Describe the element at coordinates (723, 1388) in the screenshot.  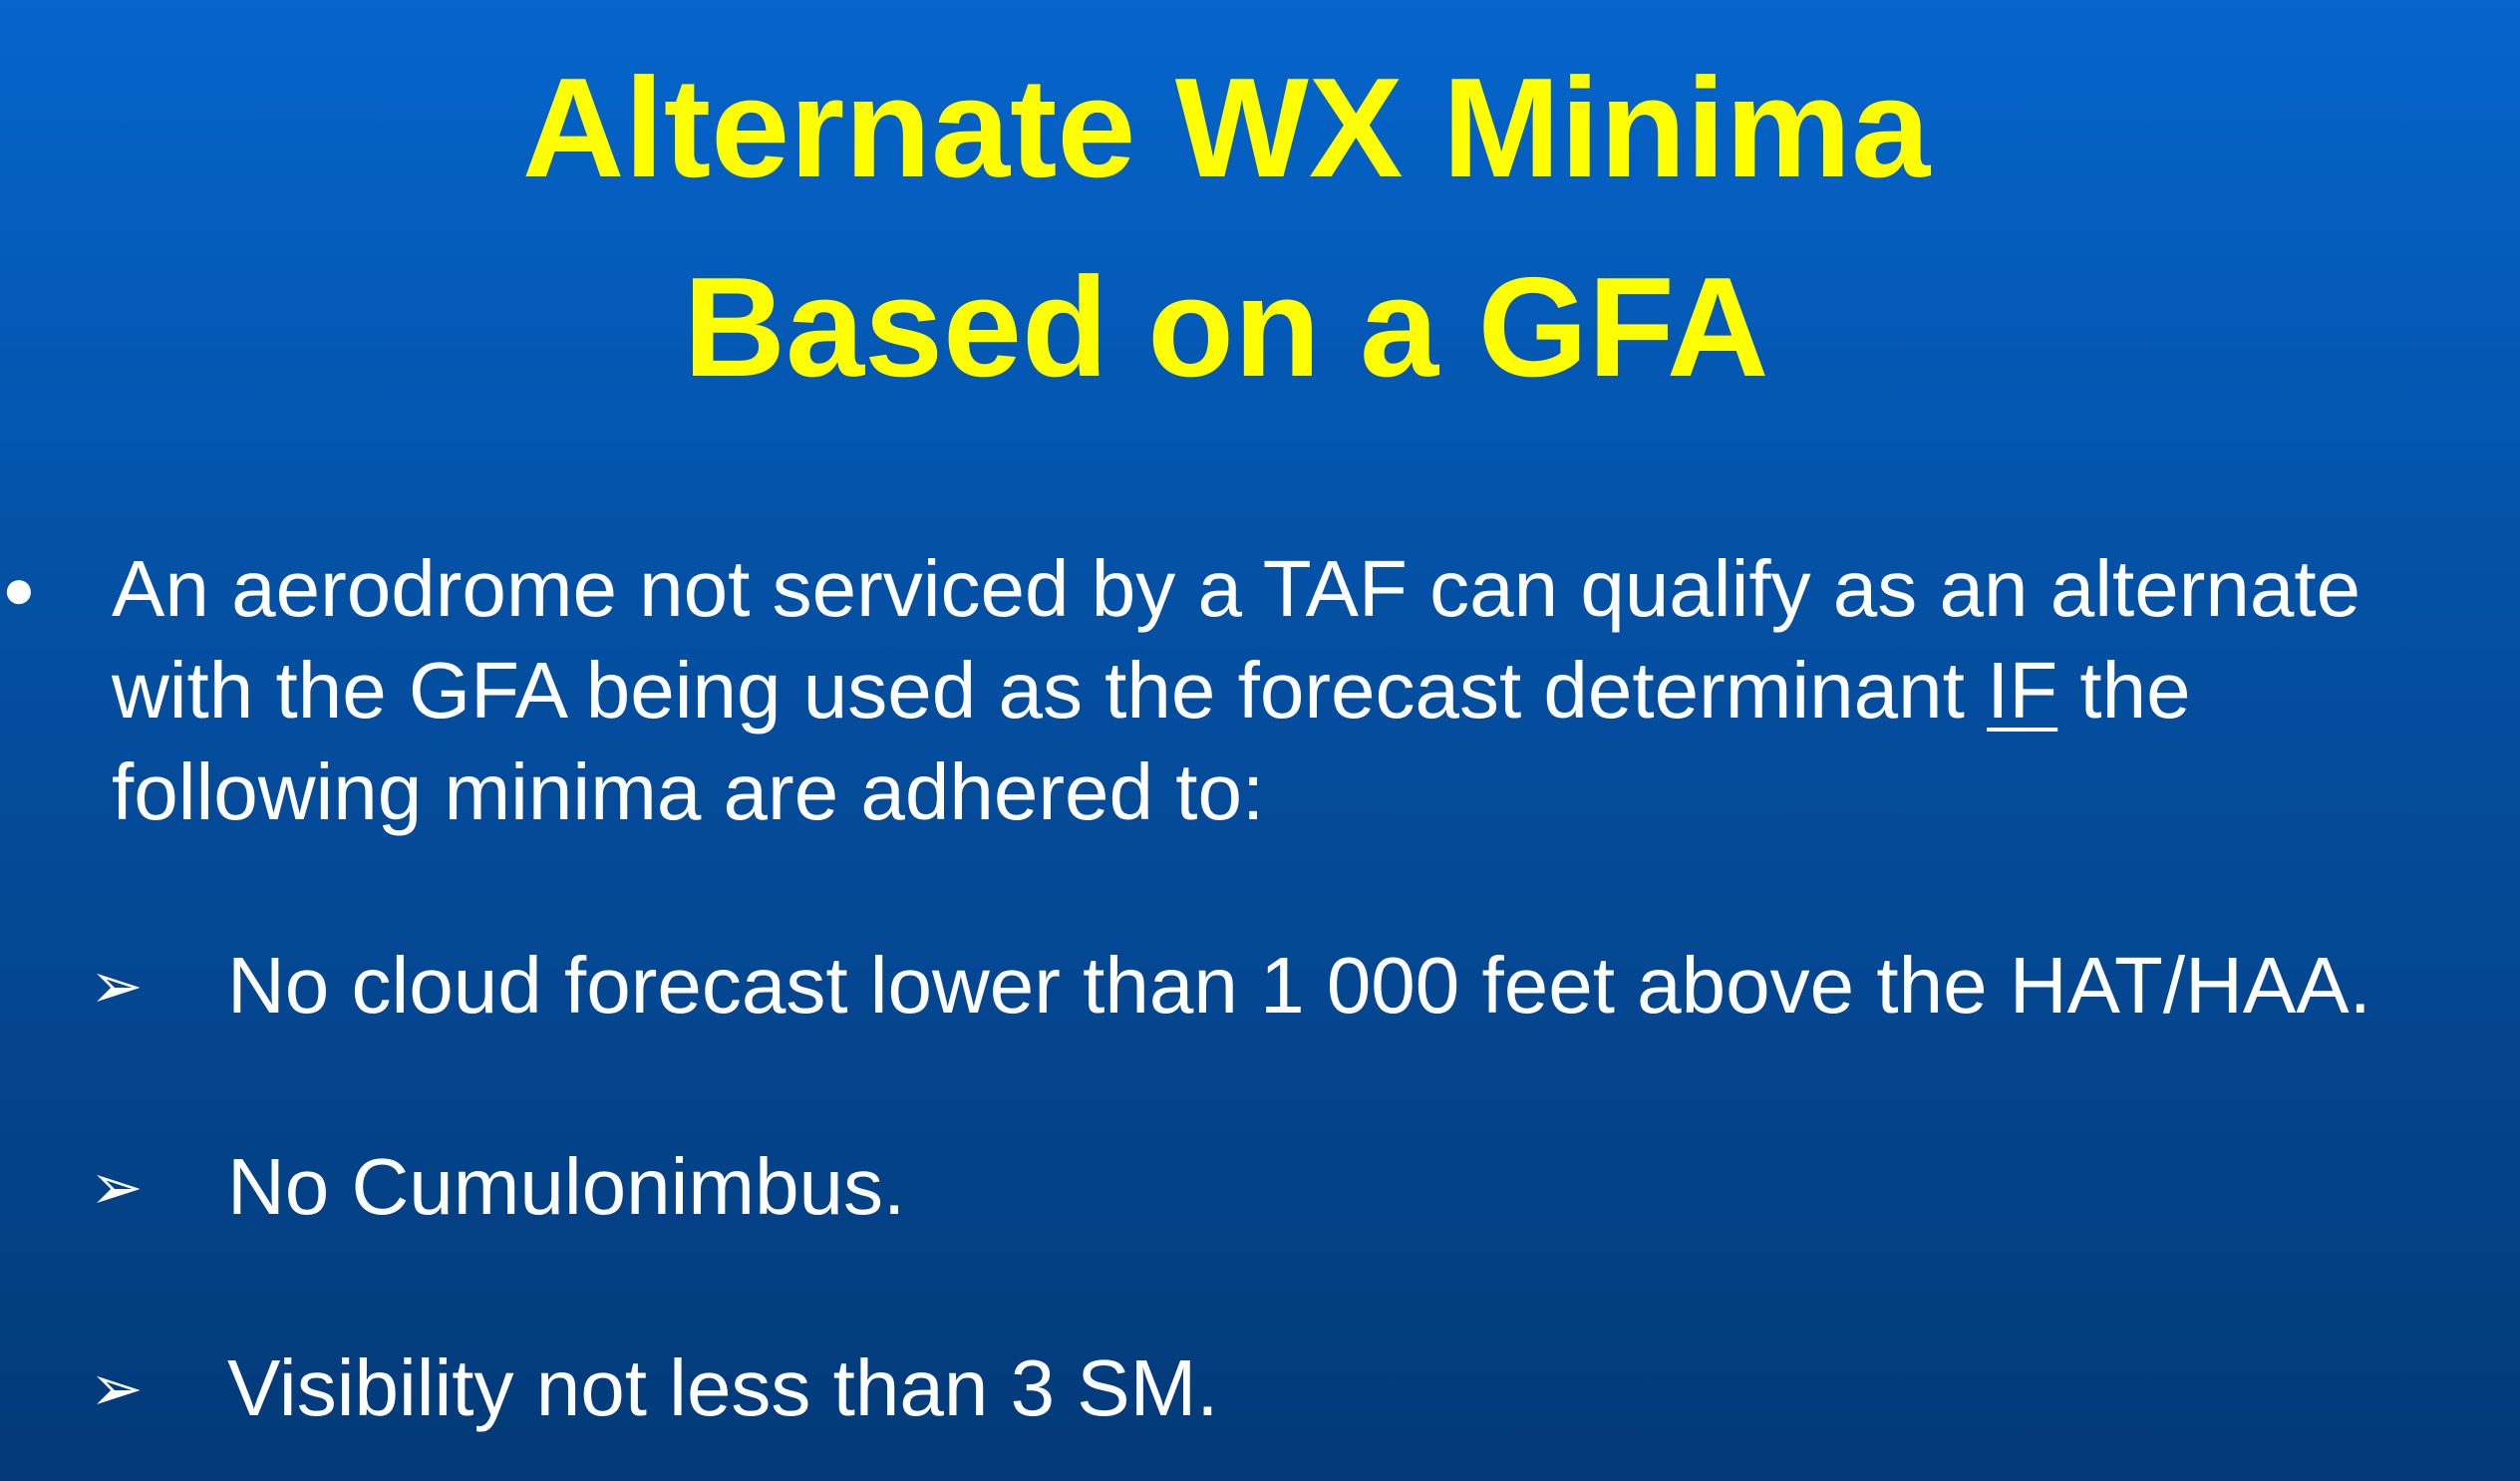
I see `sub-bullet-text: Visibility not less than 3 SM.` at that location.